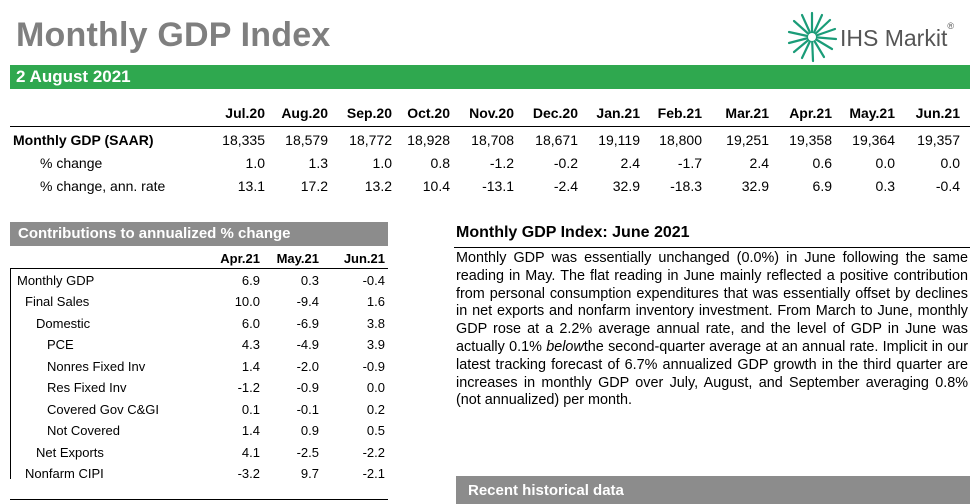 This screenshot has width=980, height=504. What do you see at coordinates (199, 345) in the screenshot?
I see `table-row: PCE 4.3 -4.9 3.9` at bounding box center [199, 345].